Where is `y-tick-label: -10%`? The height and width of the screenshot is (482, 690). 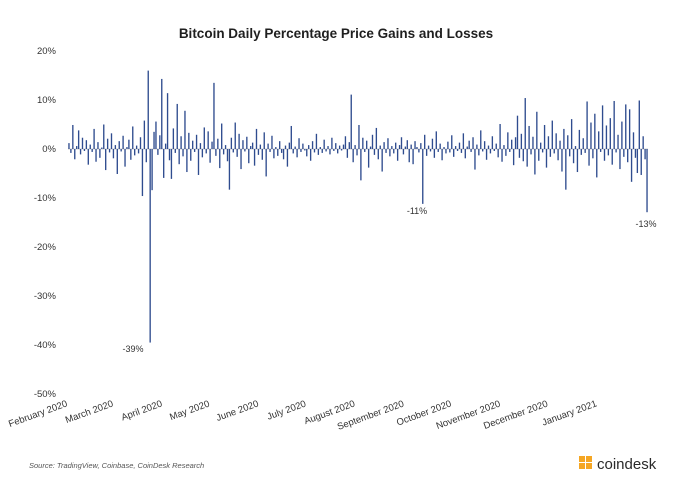 y-tick-label: -10% is located at coordinates (45, 198).